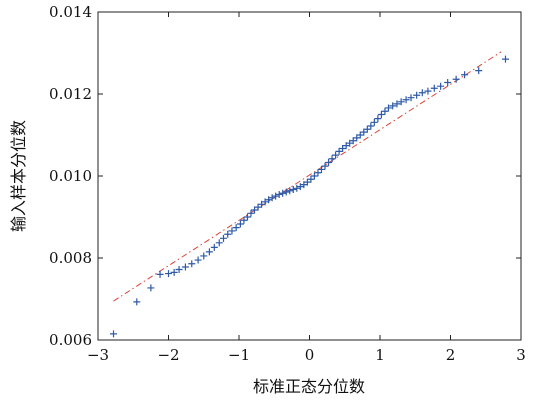  Describe the element at coordinates (380, 355) in the screenshot. I see `x-tick-label: 1` at that location.